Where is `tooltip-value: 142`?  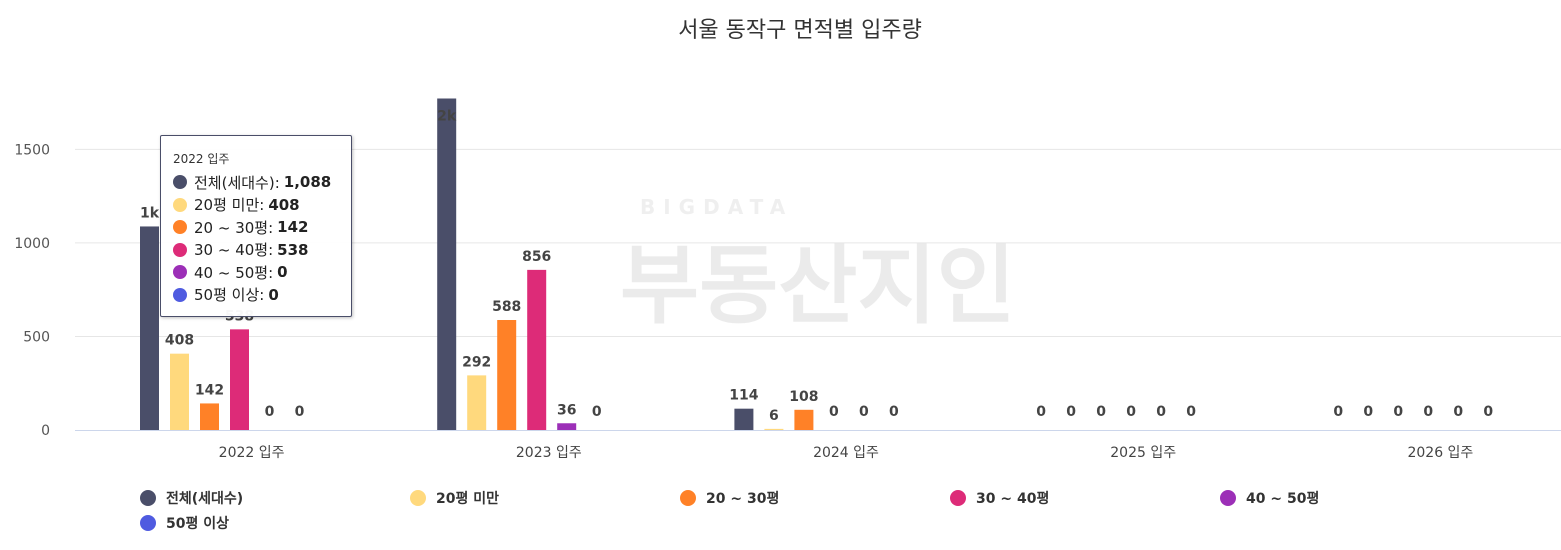
tooltip-value: 142 is located at coordinates (293, 227).